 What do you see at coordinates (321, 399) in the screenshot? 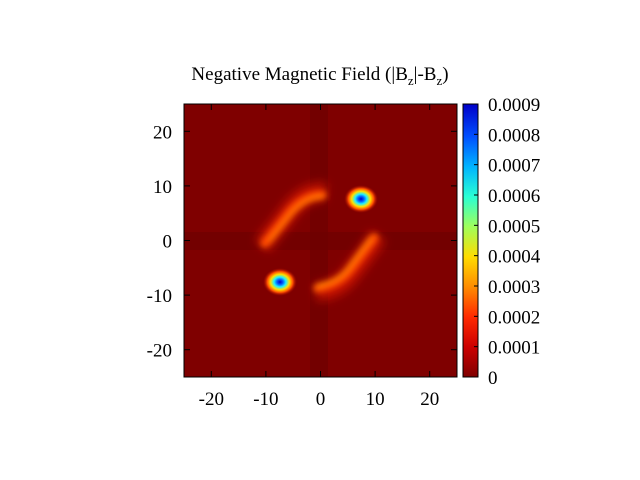
I see `x-tick-label: 0` at bounding box center [321, 399].